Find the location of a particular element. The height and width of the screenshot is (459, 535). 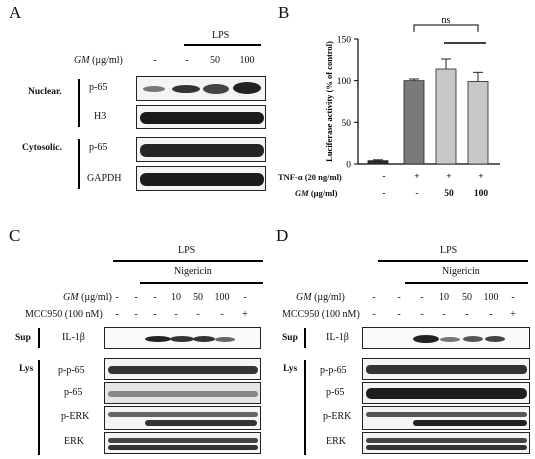

panel-c-blot-il1b is located at coordinates (182, 338).